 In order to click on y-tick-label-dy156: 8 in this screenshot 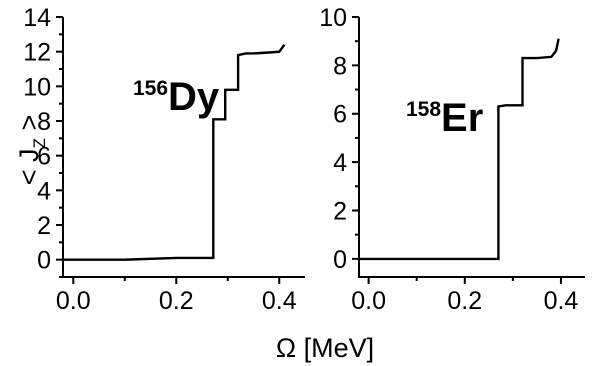, I will do `click(44, 122)`.